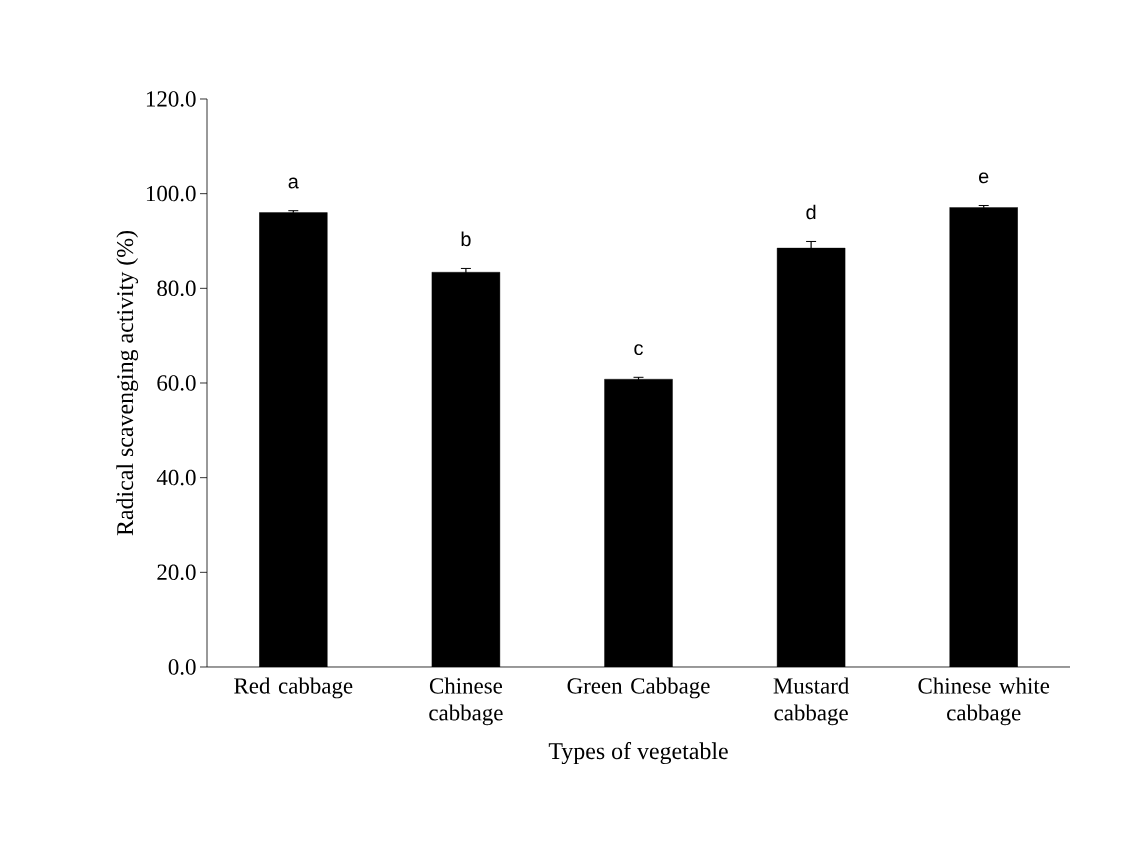  I want to click on annotation: e, so click(984, 178).